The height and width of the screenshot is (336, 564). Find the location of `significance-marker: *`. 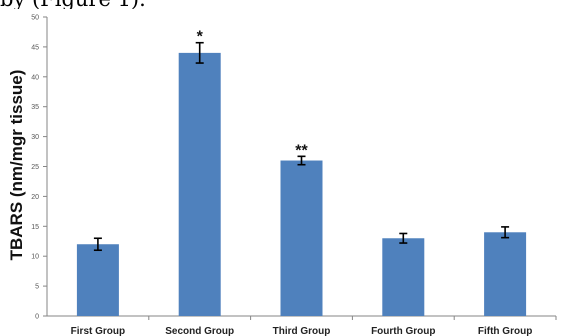

significance-marker: * is located at coordinates (200, 37).